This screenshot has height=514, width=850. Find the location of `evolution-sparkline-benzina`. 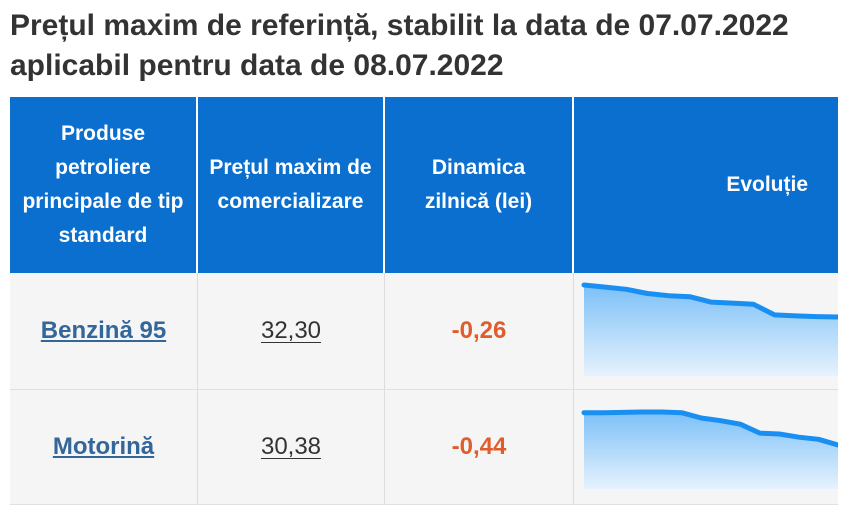

evolution-sparkline-benzina is located at coordinates (709, 329).